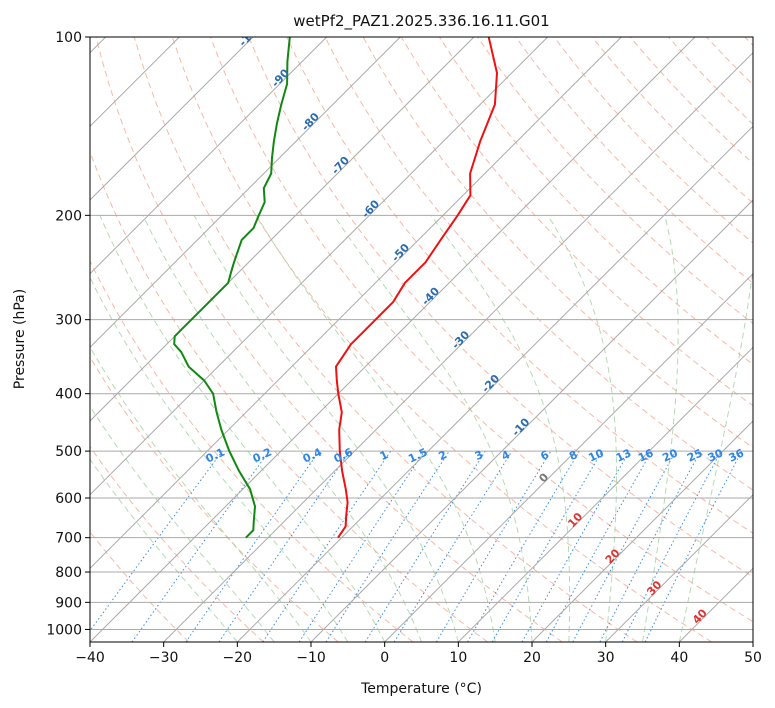 The height and width of the screenshot is (708, 775). I want to click on temperature-profile-line, so click(416, 288).